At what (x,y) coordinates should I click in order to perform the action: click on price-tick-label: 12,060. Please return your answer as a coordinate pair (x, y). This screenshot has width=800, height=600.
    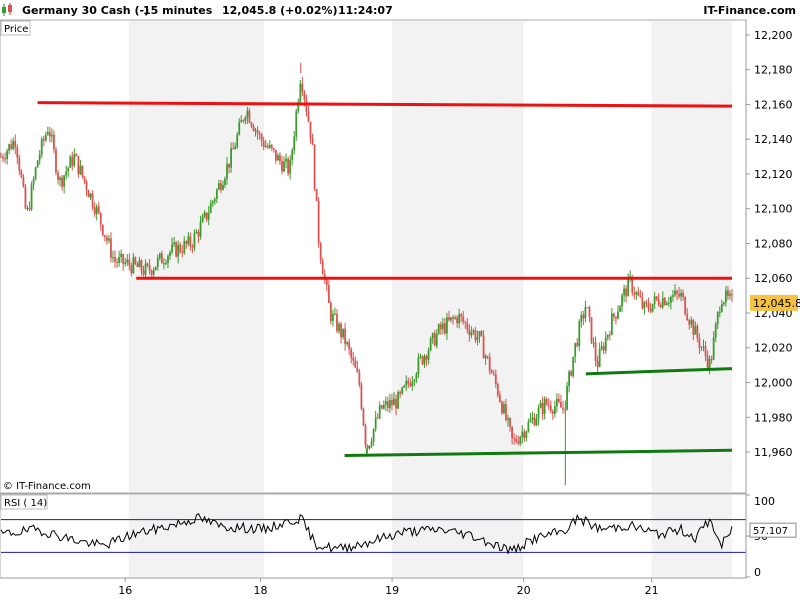
    Looking at the image, I should click on (773, 278).